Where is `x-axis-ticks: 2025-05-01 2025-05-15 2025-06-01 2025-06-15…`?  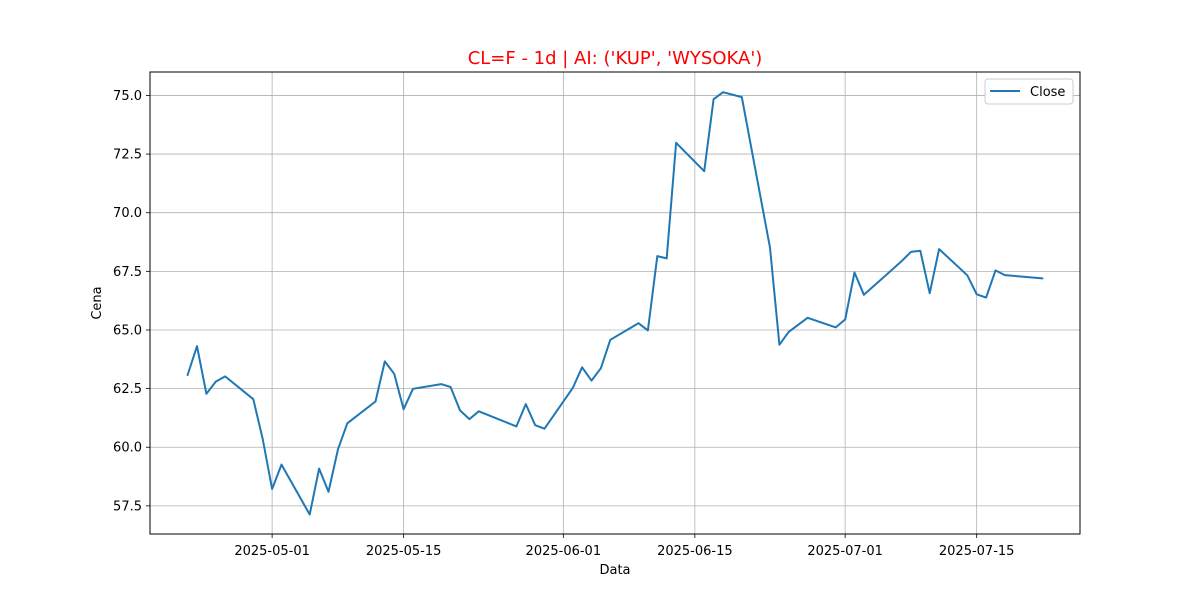
x-axis-ticks: 2025-05-01 2025-05-15 2025-06-01 2025-06-15… is located at coordinates (624, 546).